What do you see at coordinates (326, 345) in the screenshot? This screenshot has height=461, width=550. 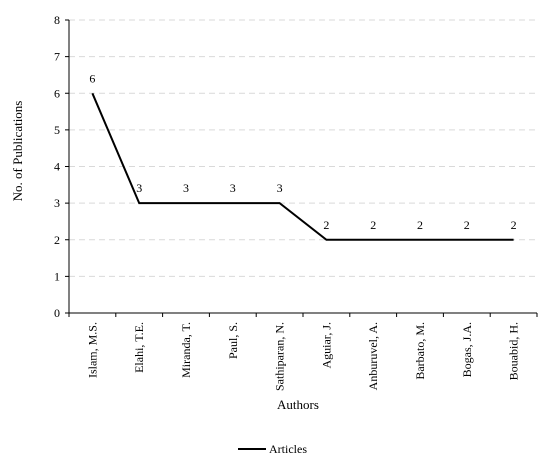 I see `x-tick-label: Aguiar, J.` at bounding box center [326, 345].